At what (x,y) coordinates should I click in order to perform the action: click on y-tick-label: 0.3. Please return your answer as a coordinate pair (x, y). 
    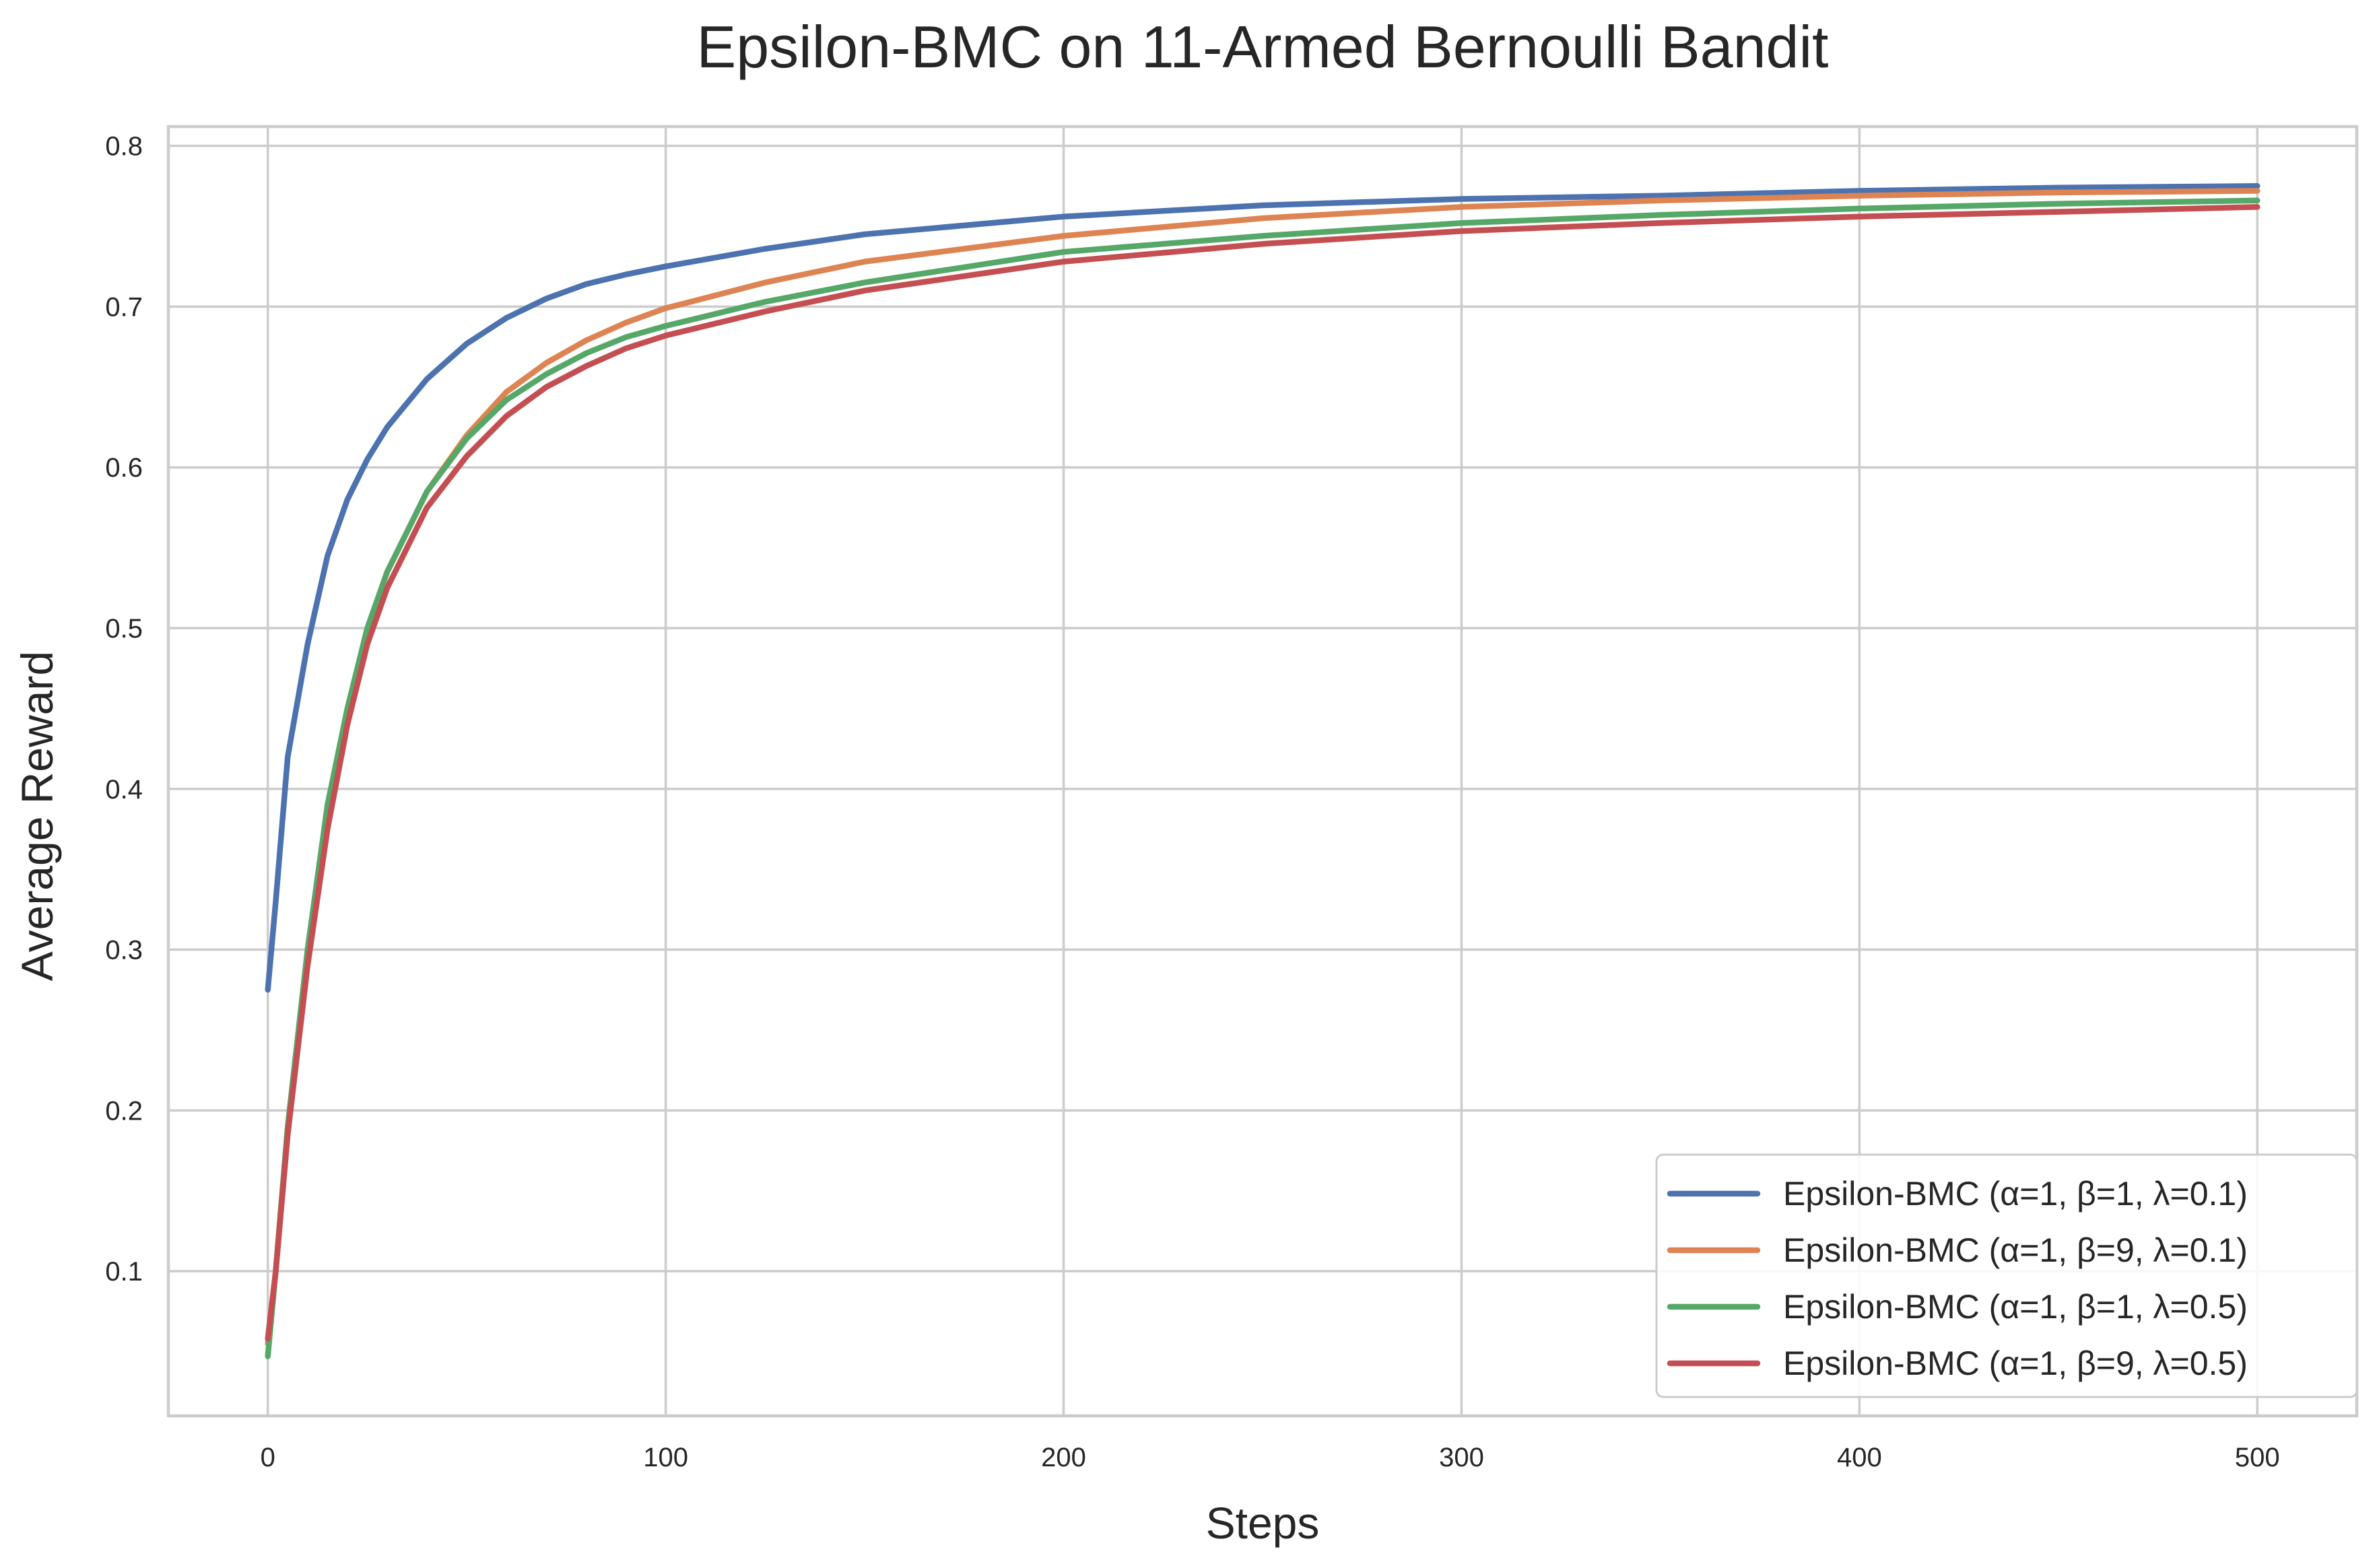
    Looking at the image, I should click on (124, 950).